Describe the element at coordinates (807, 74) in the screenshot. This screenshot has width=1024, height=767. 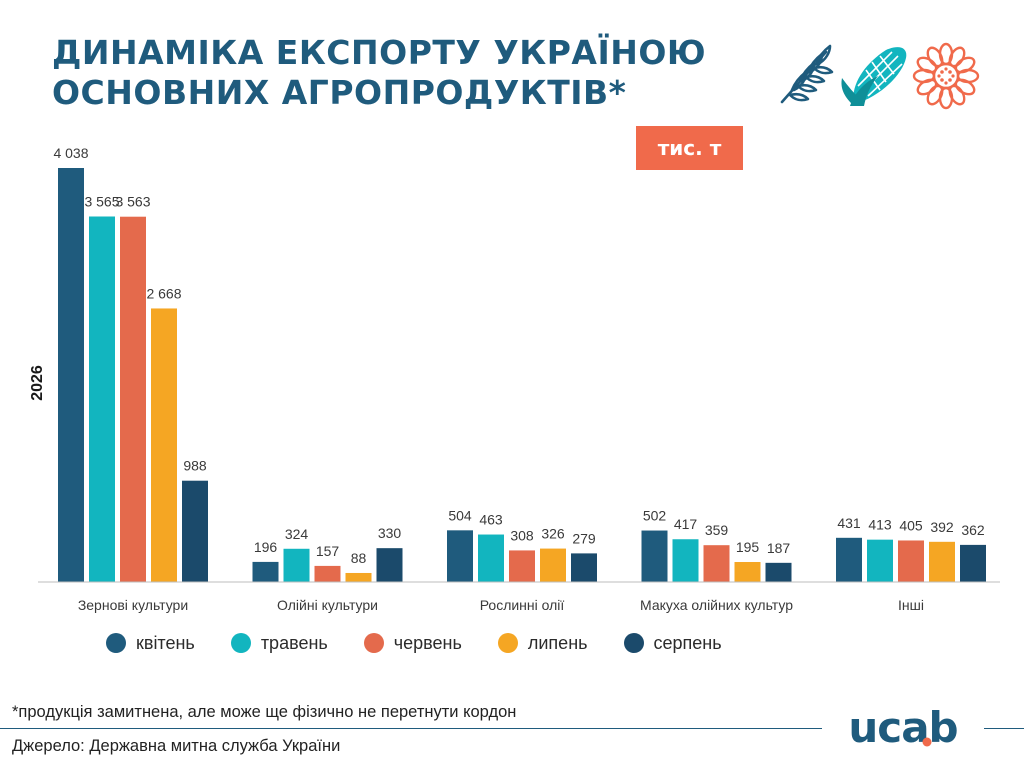
I see `wheat-icon` at that location.